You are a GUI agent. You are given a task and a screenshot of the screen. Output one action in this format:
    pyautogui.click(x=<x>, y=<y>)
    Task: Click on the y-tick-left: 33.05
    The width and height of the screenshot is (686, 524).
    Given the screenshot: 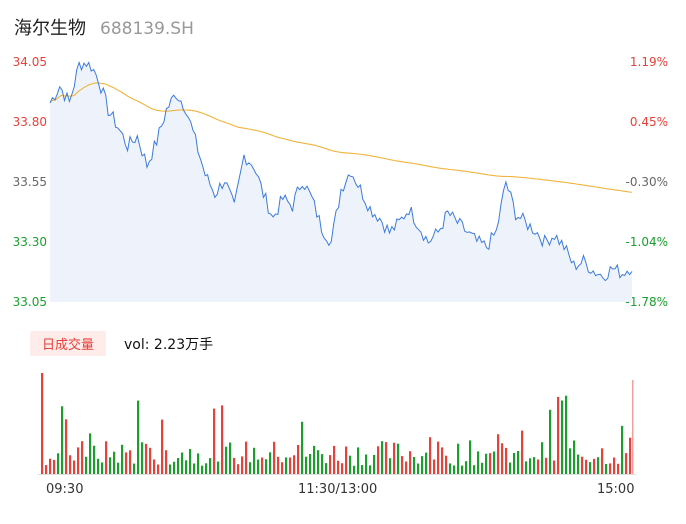 What is the action you would take?
    pyautogui.click(x=30, y=302)
    